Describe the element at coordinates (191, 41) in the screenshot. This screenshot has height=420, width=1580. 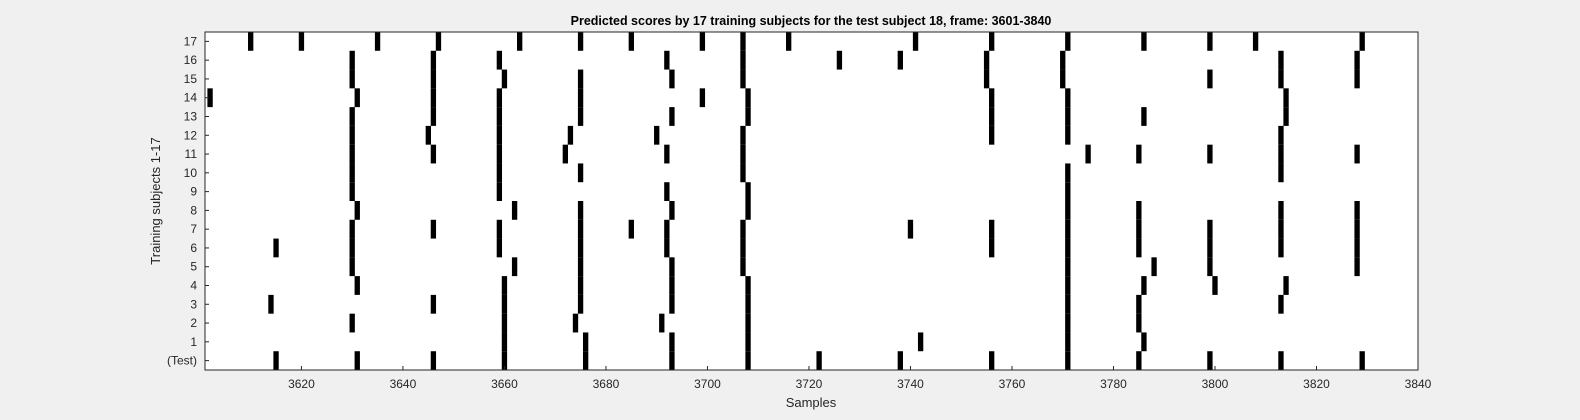
I see `y-tick-label: 17` at that location.